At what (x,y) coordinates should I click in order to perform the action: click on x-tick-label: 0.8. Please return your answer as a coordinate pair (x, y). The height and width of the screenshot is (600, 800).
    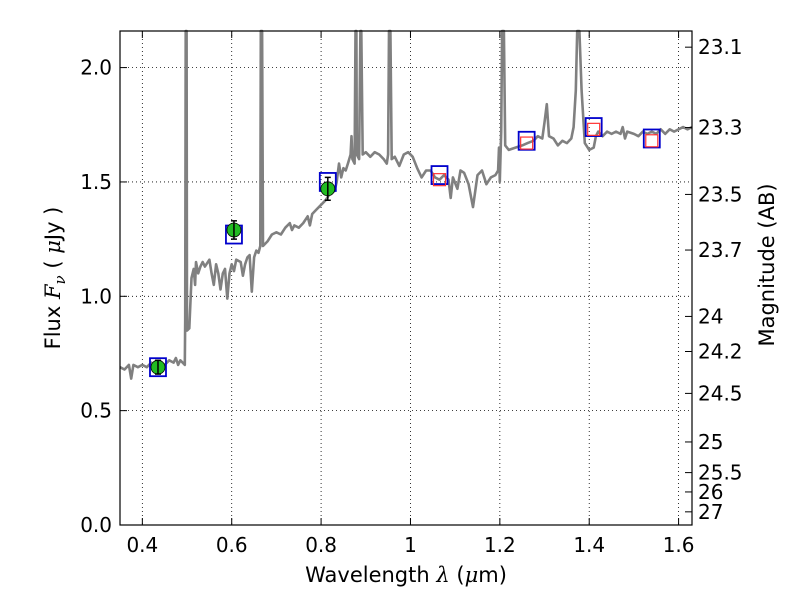
    Looking at the image, I should click on (321, 545).